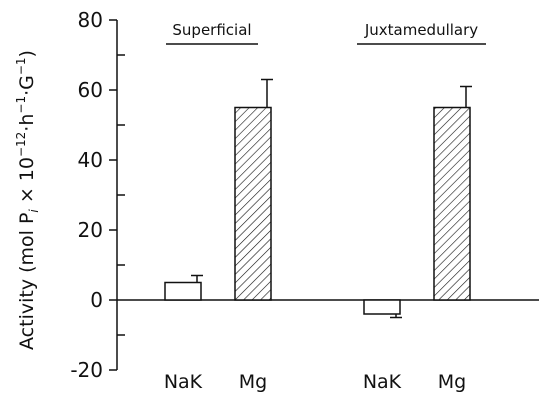 Image resolution: width=539 pixels, height=397 pixels. I want to click on bar-juxtamedullary-nak, so click(382, 307).